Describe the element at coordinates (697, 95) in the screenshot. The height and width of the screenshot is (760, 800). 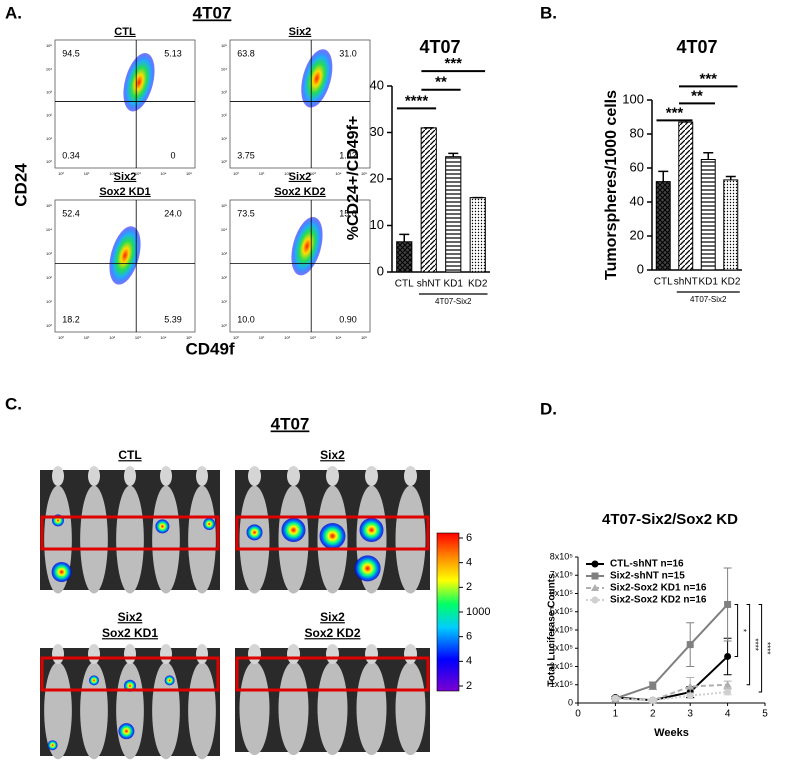
I see `significance-label: **` at that location.